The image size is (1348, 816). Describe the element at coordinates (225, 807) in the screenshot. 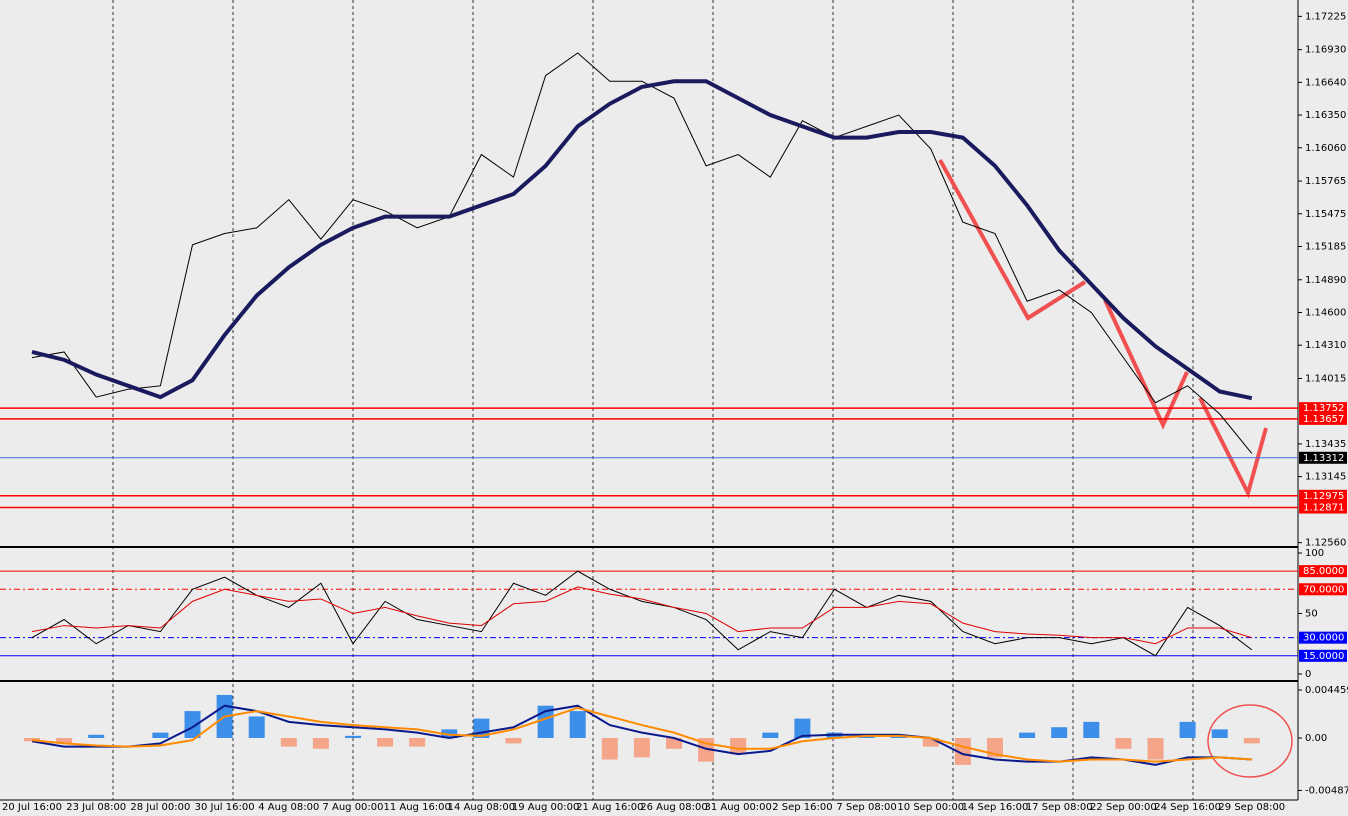

I see `x-tick-label: 30 Jul 16:00` at that location.